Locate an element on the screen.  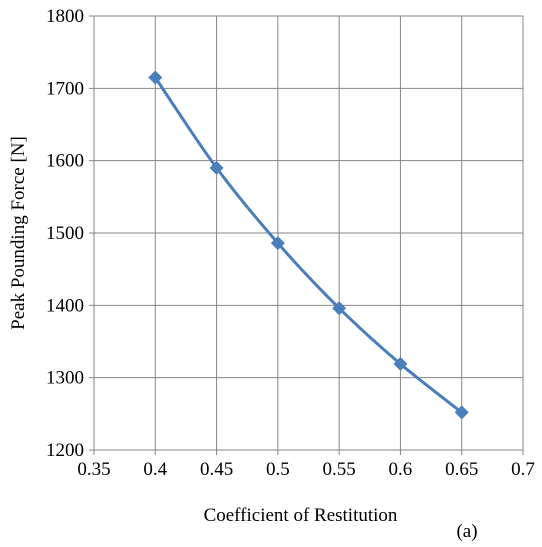
y-tick-label: 1600 is located at coordinates (65, 161).